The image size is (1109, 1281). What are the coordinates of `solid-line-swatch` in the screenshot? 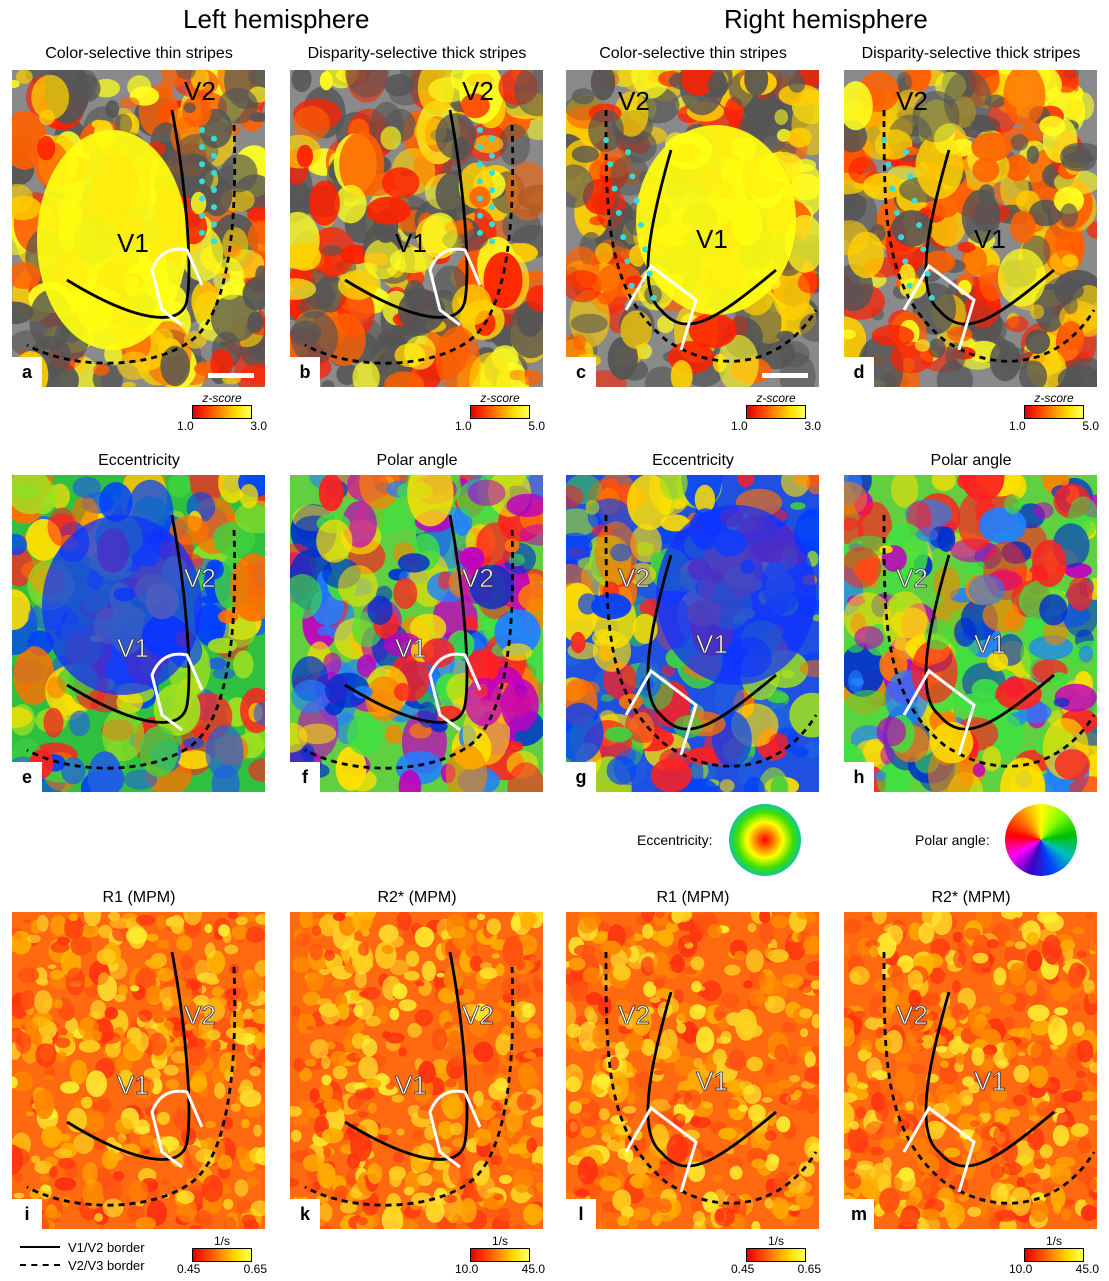 It's located at (40, 1247).